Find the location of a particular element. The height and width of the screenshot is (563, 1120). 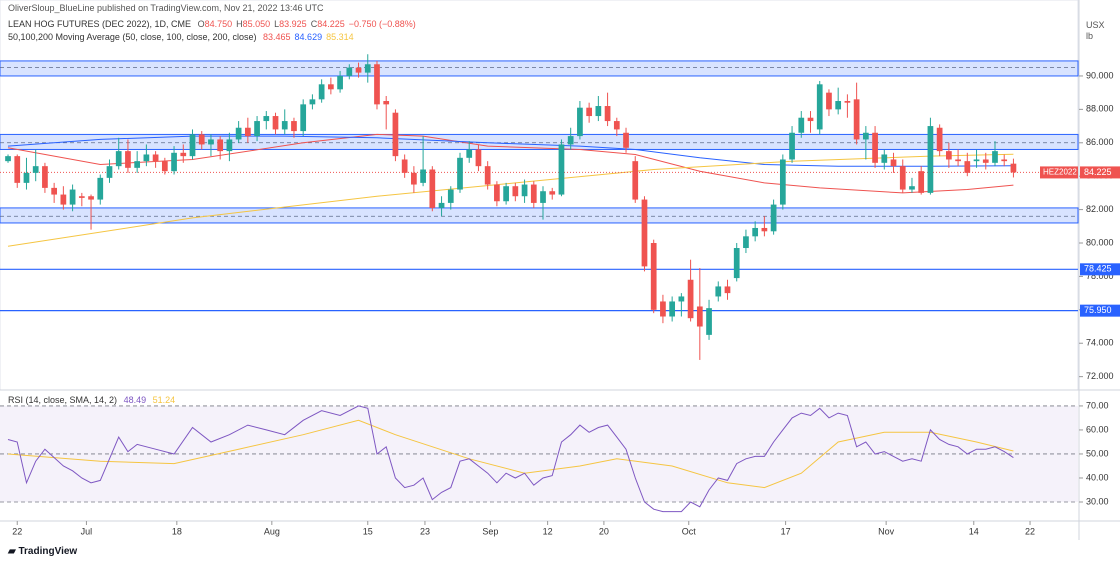

ma-values: 83.465 84.629 85.314 is located at coordinates (310, 37).